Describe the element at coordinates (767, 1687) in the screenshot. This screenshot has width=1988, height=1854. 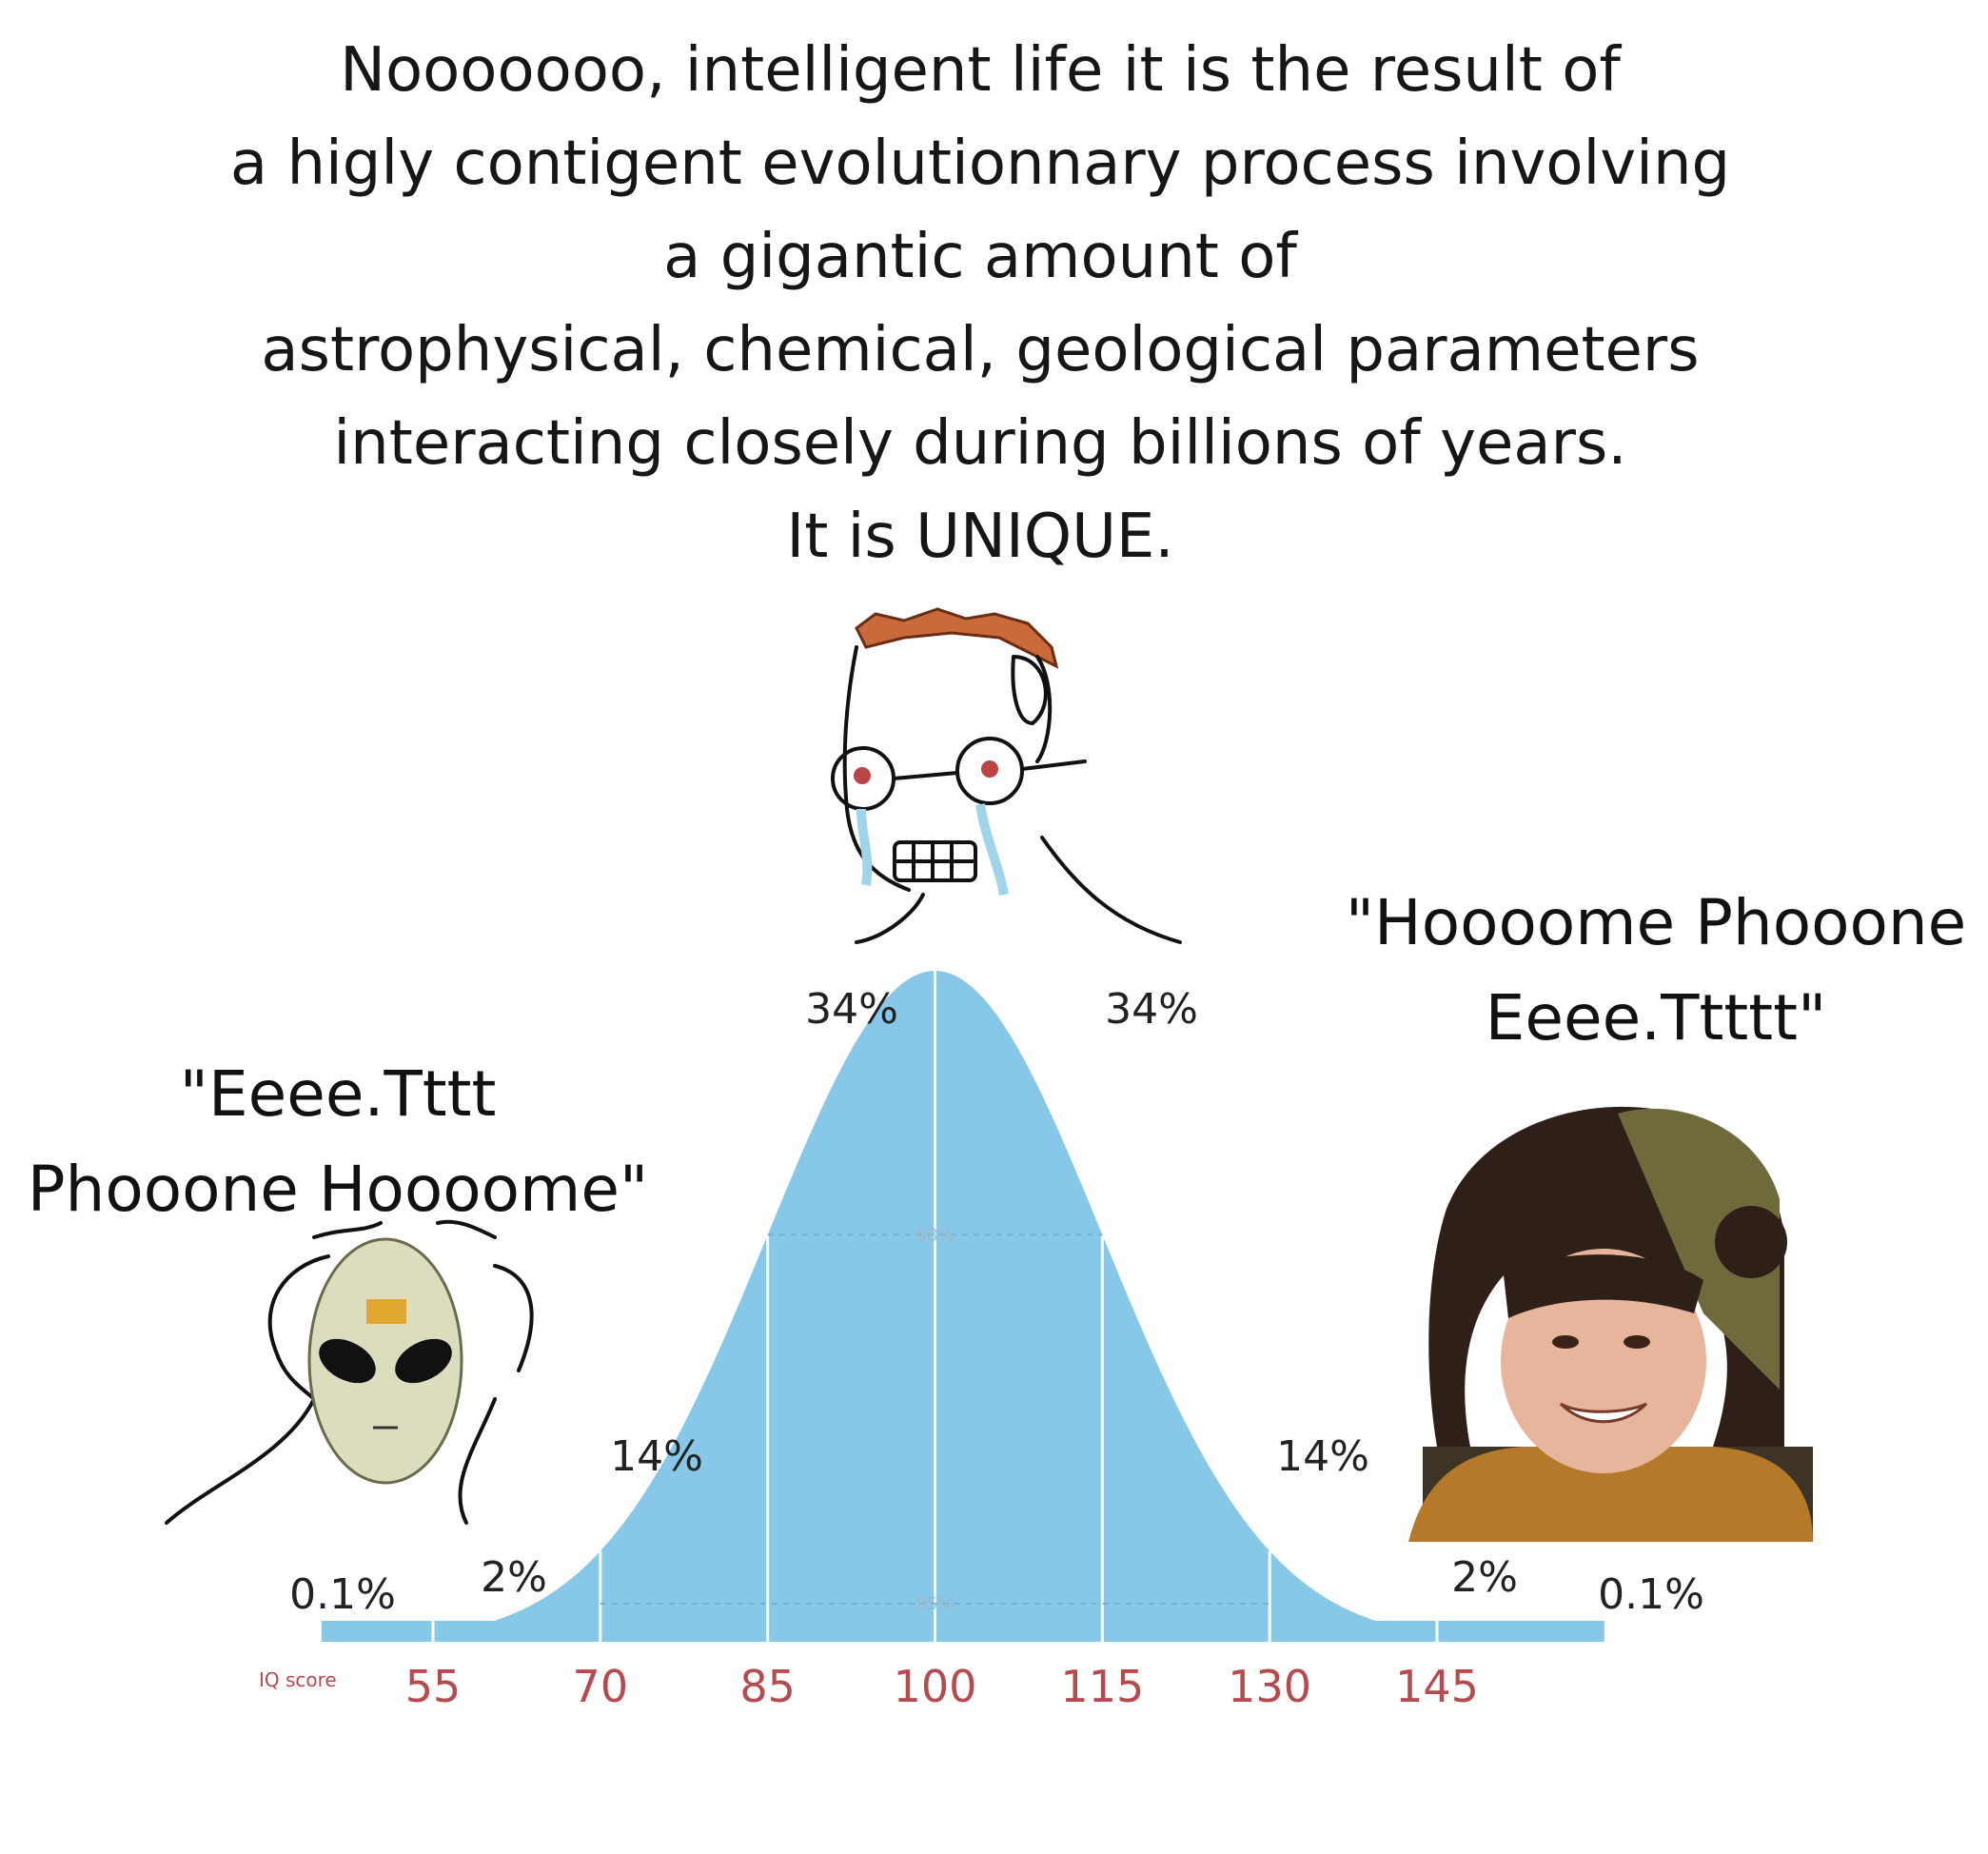
I see `x-tick-label: 85` at that location.